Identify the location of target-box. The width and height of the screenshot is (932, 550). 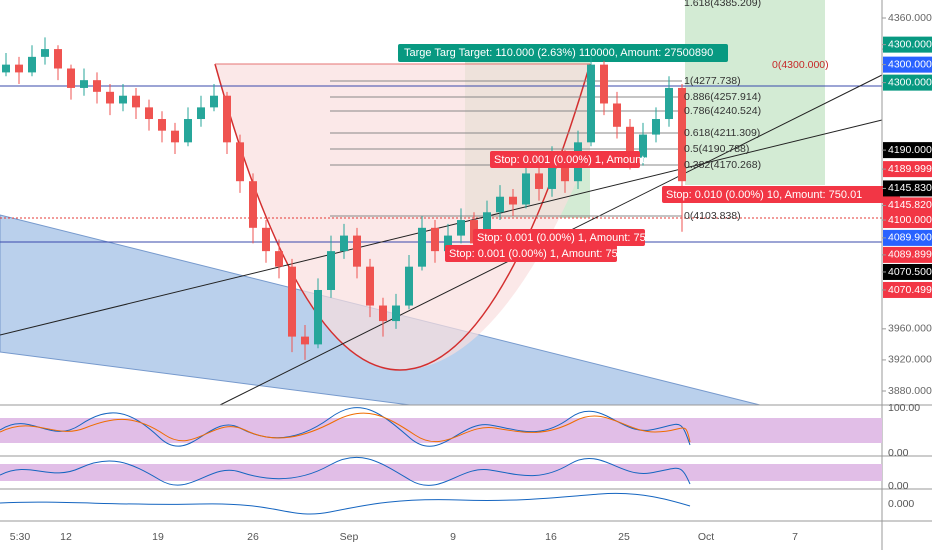
(563, 53).